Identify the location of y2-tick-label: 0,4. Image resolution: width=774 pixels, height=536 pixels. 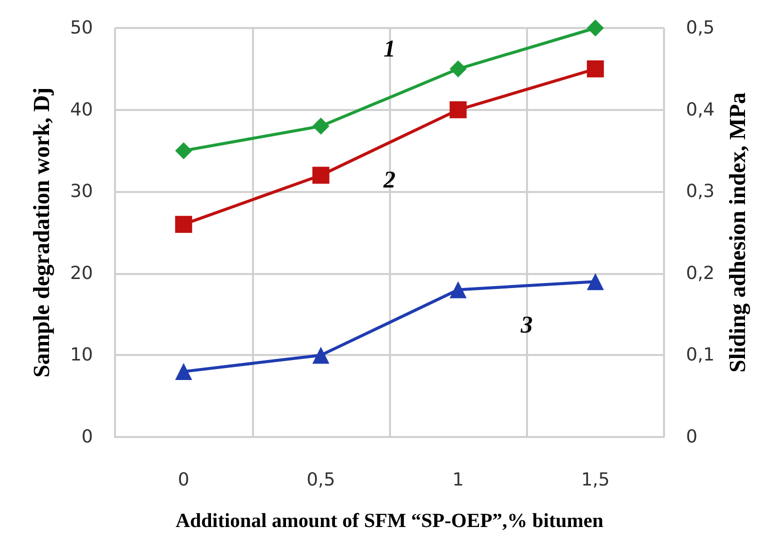
(700, 109).